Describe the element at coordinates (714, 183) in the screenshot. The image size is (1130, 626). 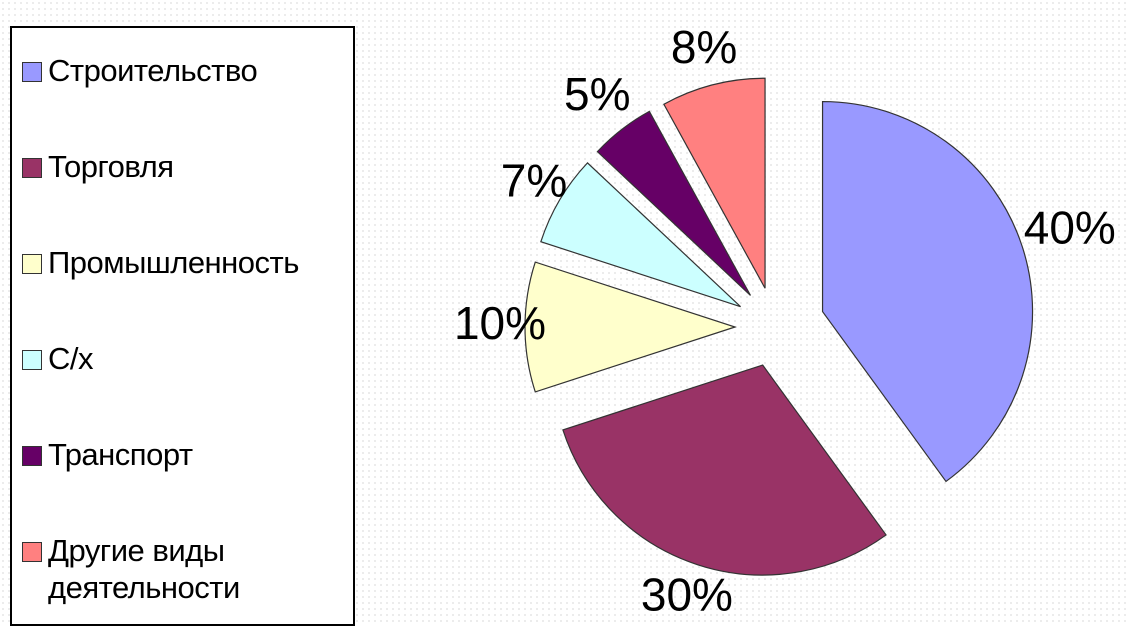
I see `pie-slice-other` at that location.